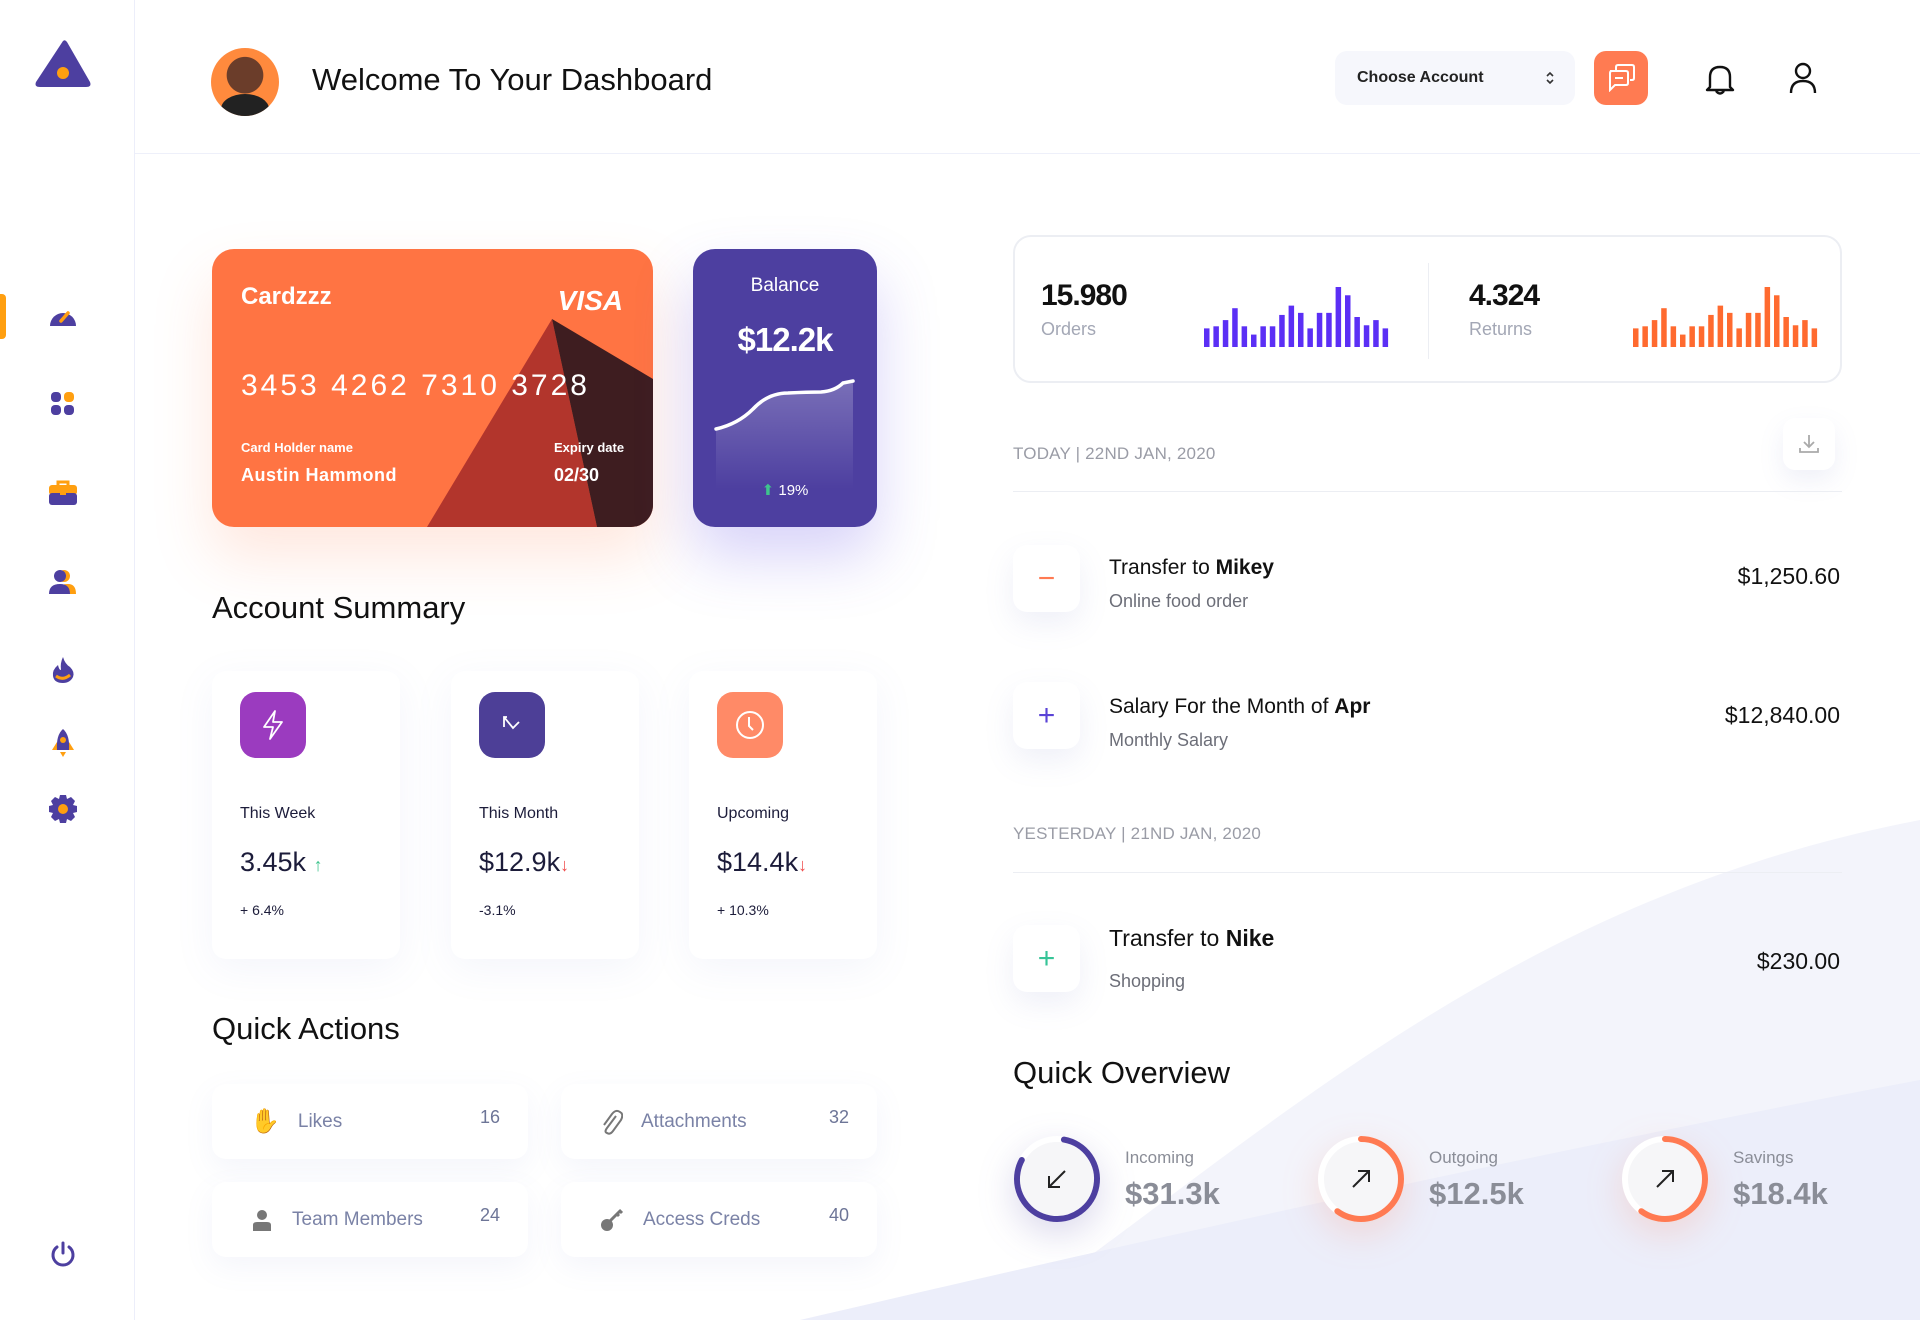 The image size is (1920, 1320). What do you see at coordinates (1147, 981) in the screenshot?
I see `transaction-subtitle: Shopping` at bounding box center [1147, 981].